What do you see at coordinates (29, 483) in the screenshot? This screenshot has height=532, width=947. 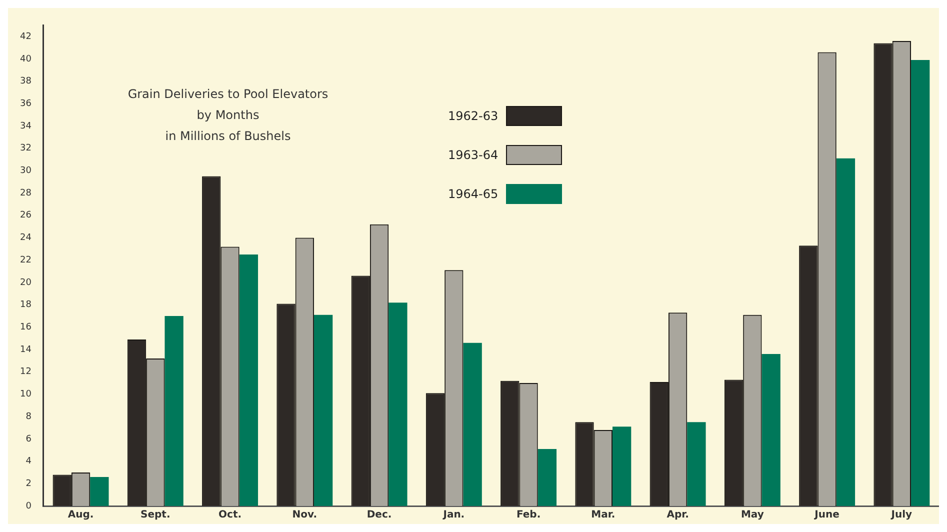 I see `y-tick-label: 2` at bounding box center [29, 483].